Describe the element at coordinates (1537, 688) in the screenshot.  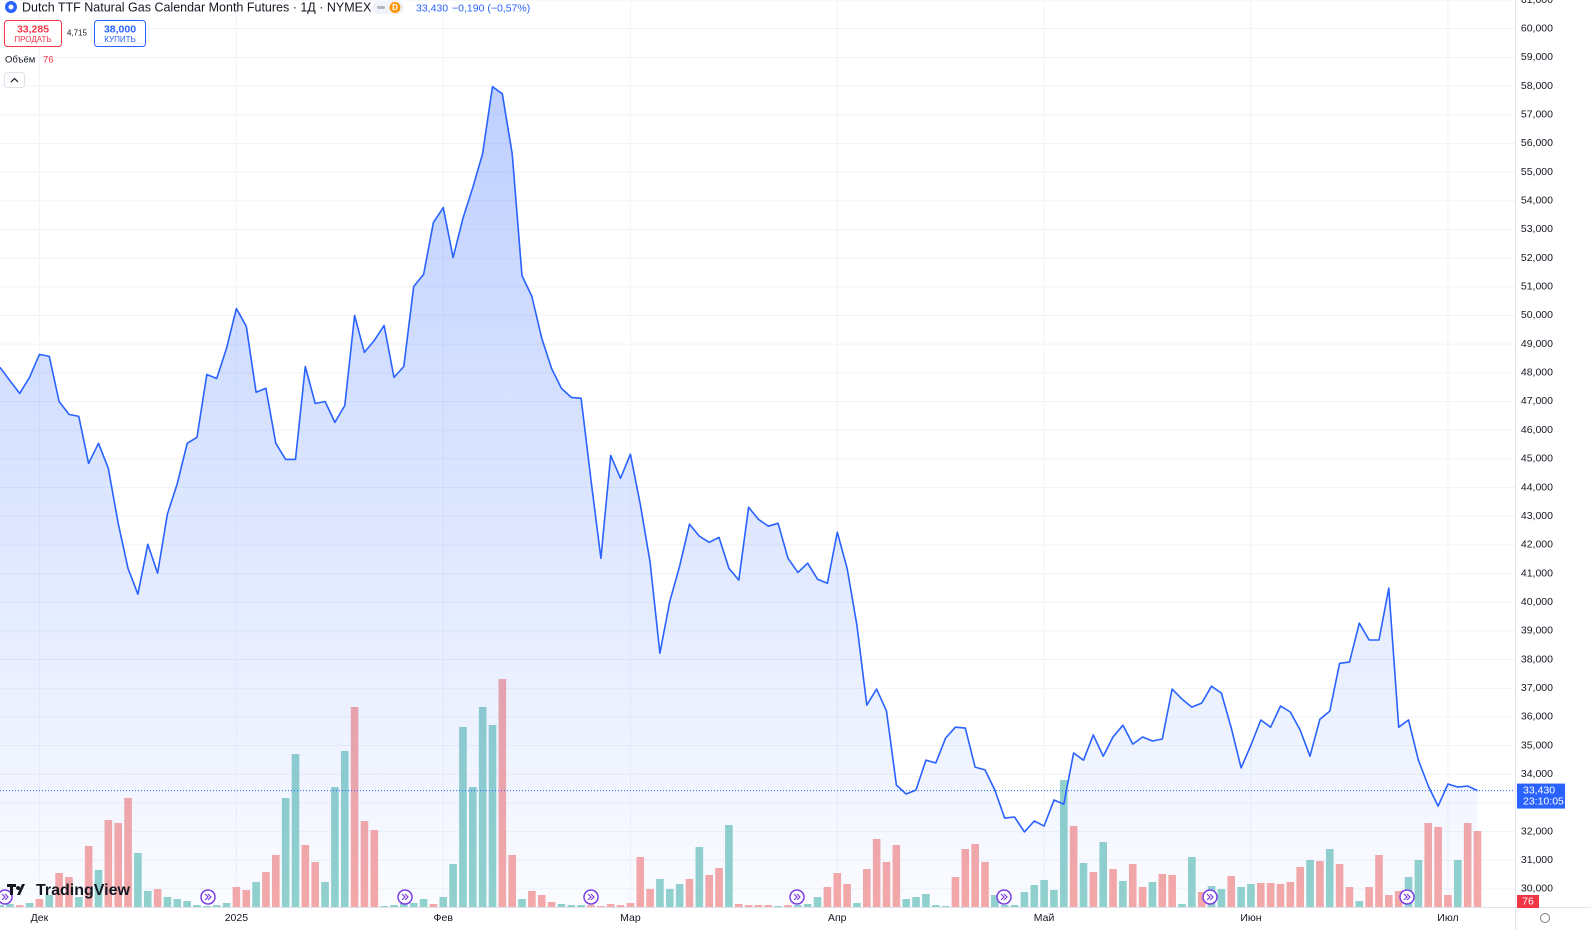
I see `y-tick-label: 37,000` at that location.